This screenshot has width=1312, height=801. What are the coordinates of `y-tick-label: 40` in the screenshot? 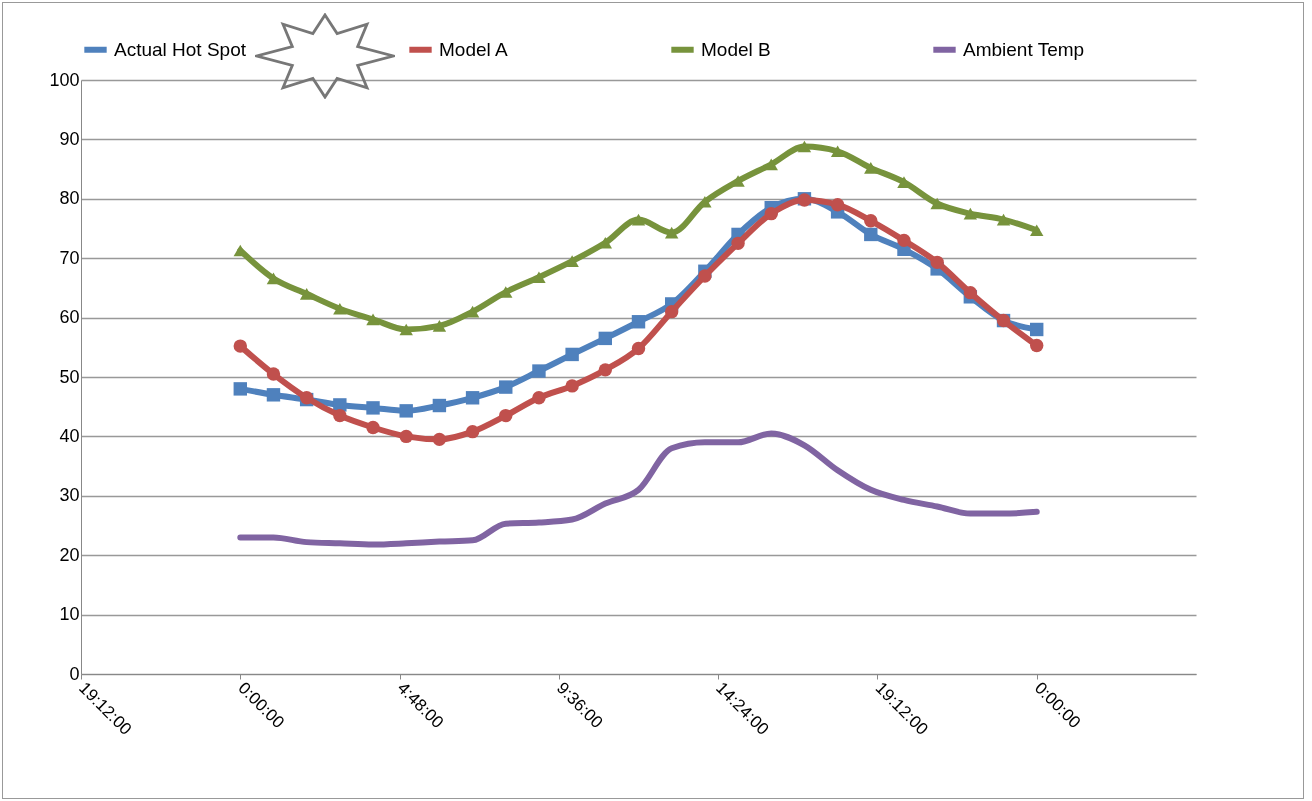 It's located at (69, 435).